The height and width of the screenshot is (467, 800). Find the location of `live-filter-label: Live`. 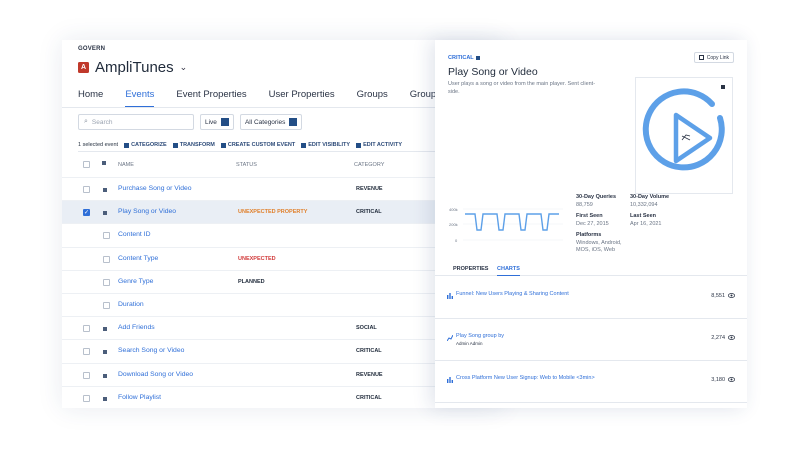

live-filter-label: Live is located at coordinates (211, 122).